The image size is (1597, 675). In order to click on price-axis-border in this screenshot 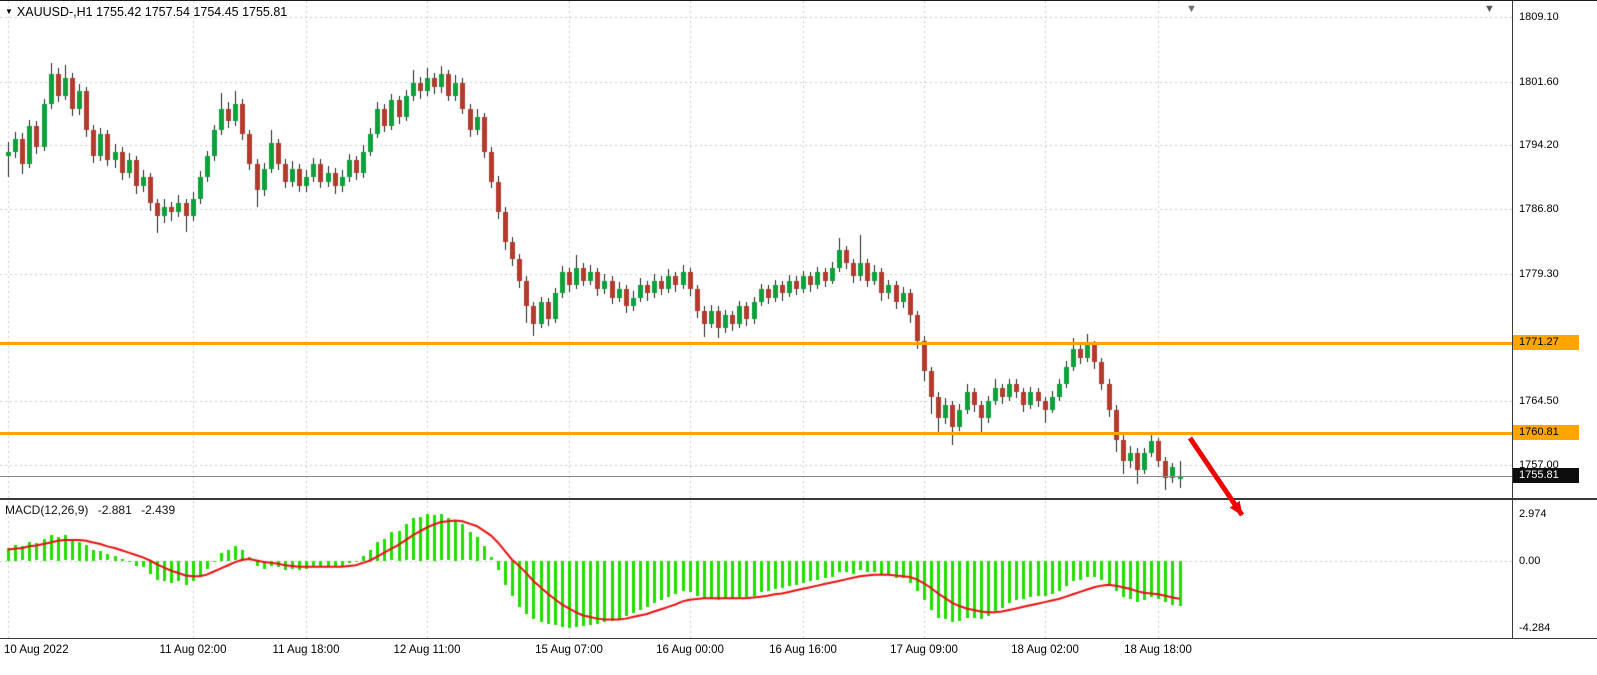, I will do `click(1512, 319)`.